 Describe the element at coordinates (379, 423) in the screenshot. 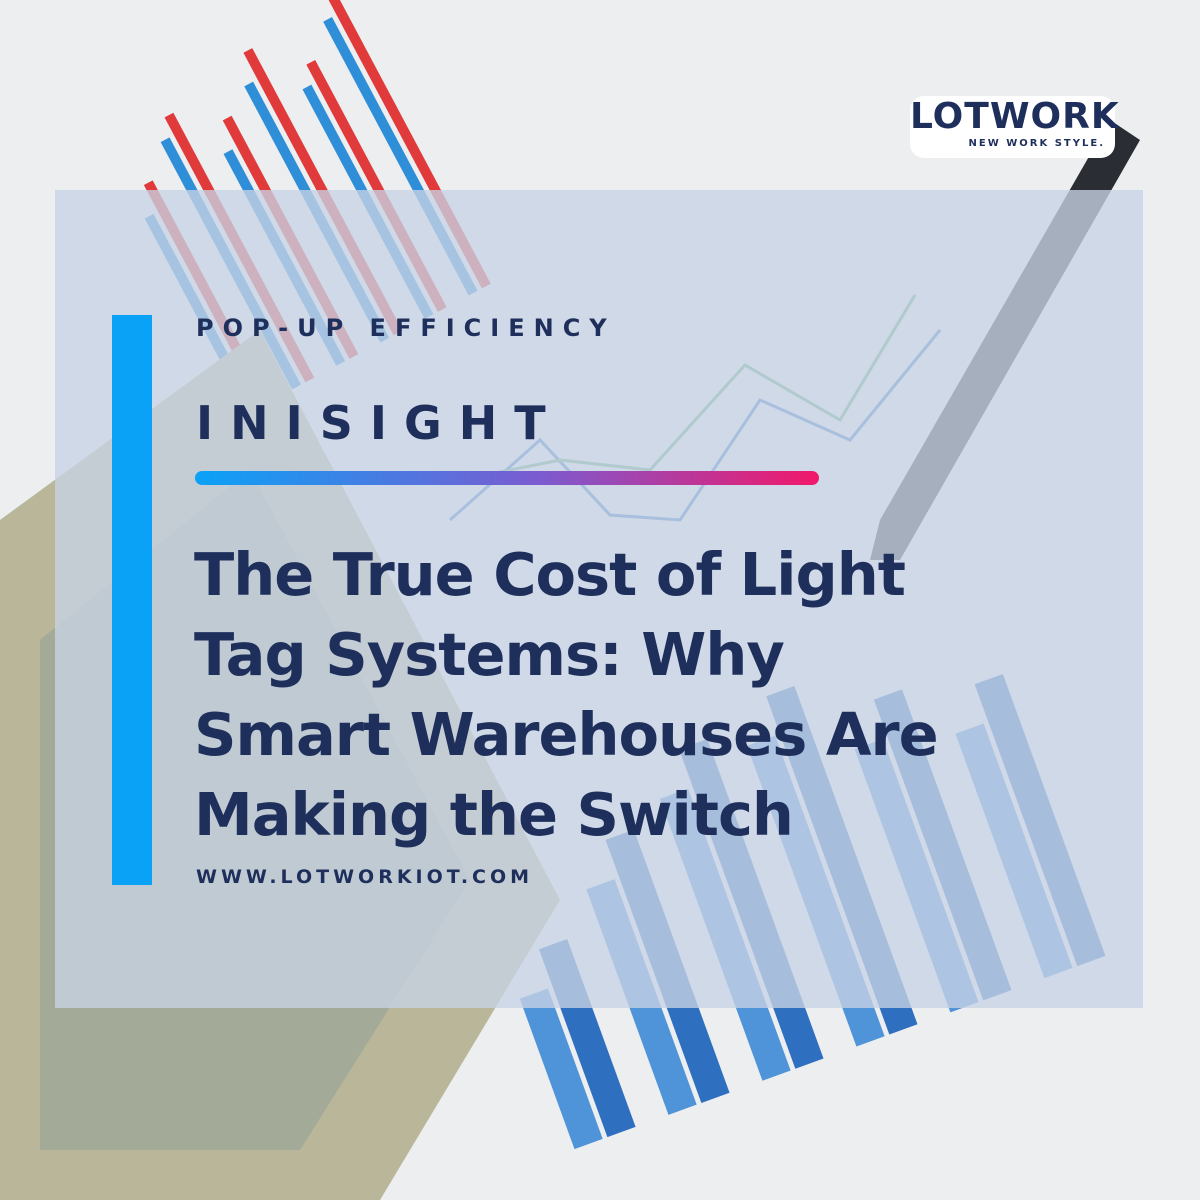

I see `section-label: INISIGHT` at that location.